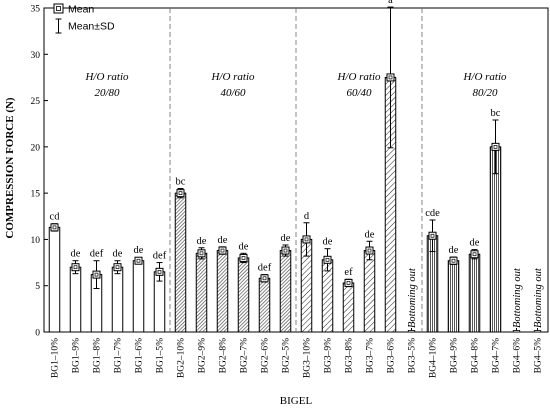  Describe the element at coordinates (455, 355) in the screenshot. I see `x-tick-label: BG4–9%` at that location.